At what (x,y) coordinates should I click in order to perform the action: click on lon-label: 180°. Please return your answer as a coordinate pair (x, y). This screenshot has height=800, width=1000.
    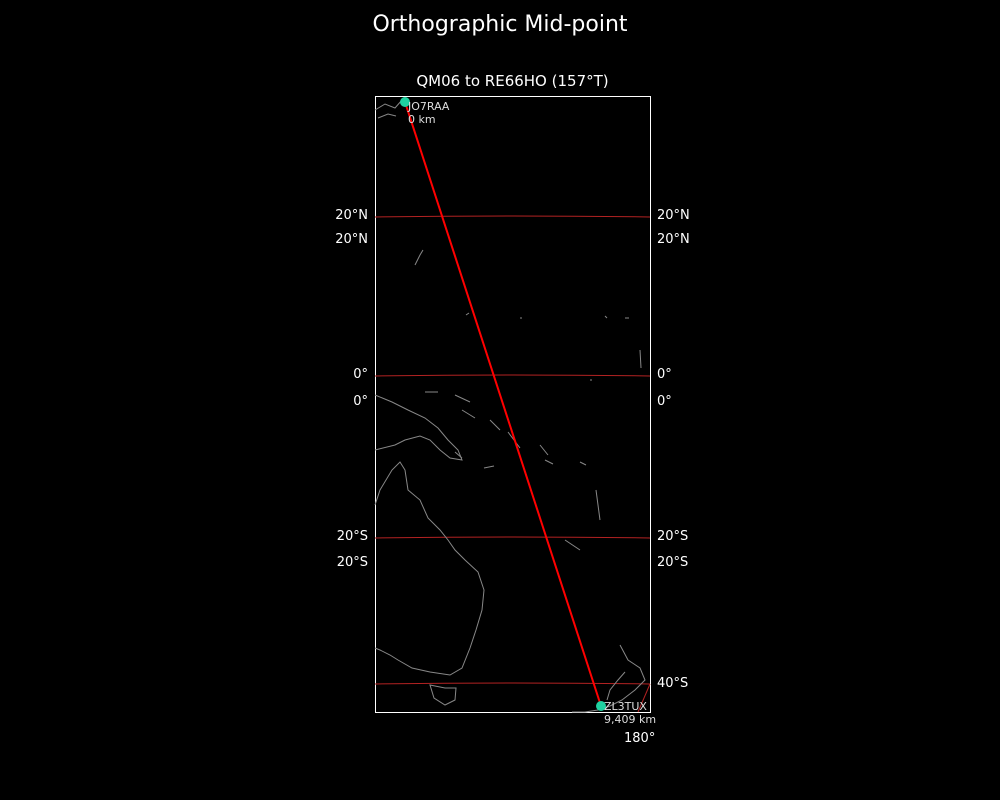
    Looking at the image, I should click on (640, 738).